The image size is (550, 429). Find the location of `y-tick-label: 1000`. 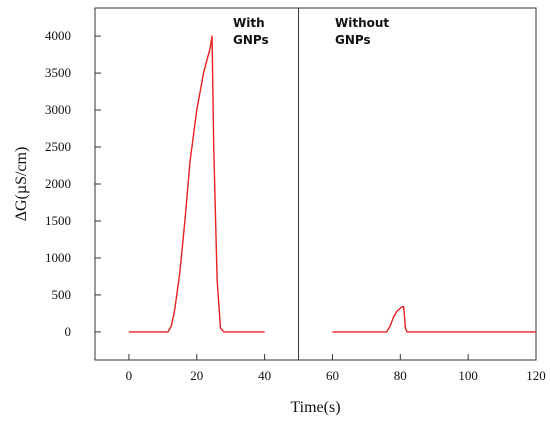

y-tick-label: 1000 is located at coordinates (58, 257).